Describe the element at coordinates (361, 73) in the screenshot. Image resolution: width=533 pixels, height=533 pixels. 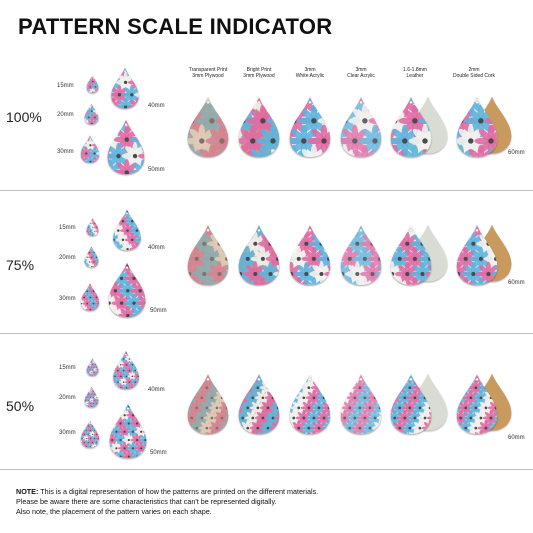
I see `material-label-clear-acrylic: 3mm Clear Acrylic` at that location.